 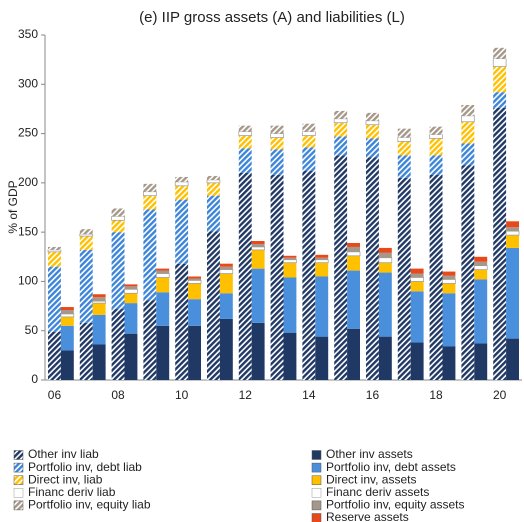 What do you see at coordinates (369, 454) in the screenshot?
I see `legend-label: Other inv assets` at bounding box center [369, 454].